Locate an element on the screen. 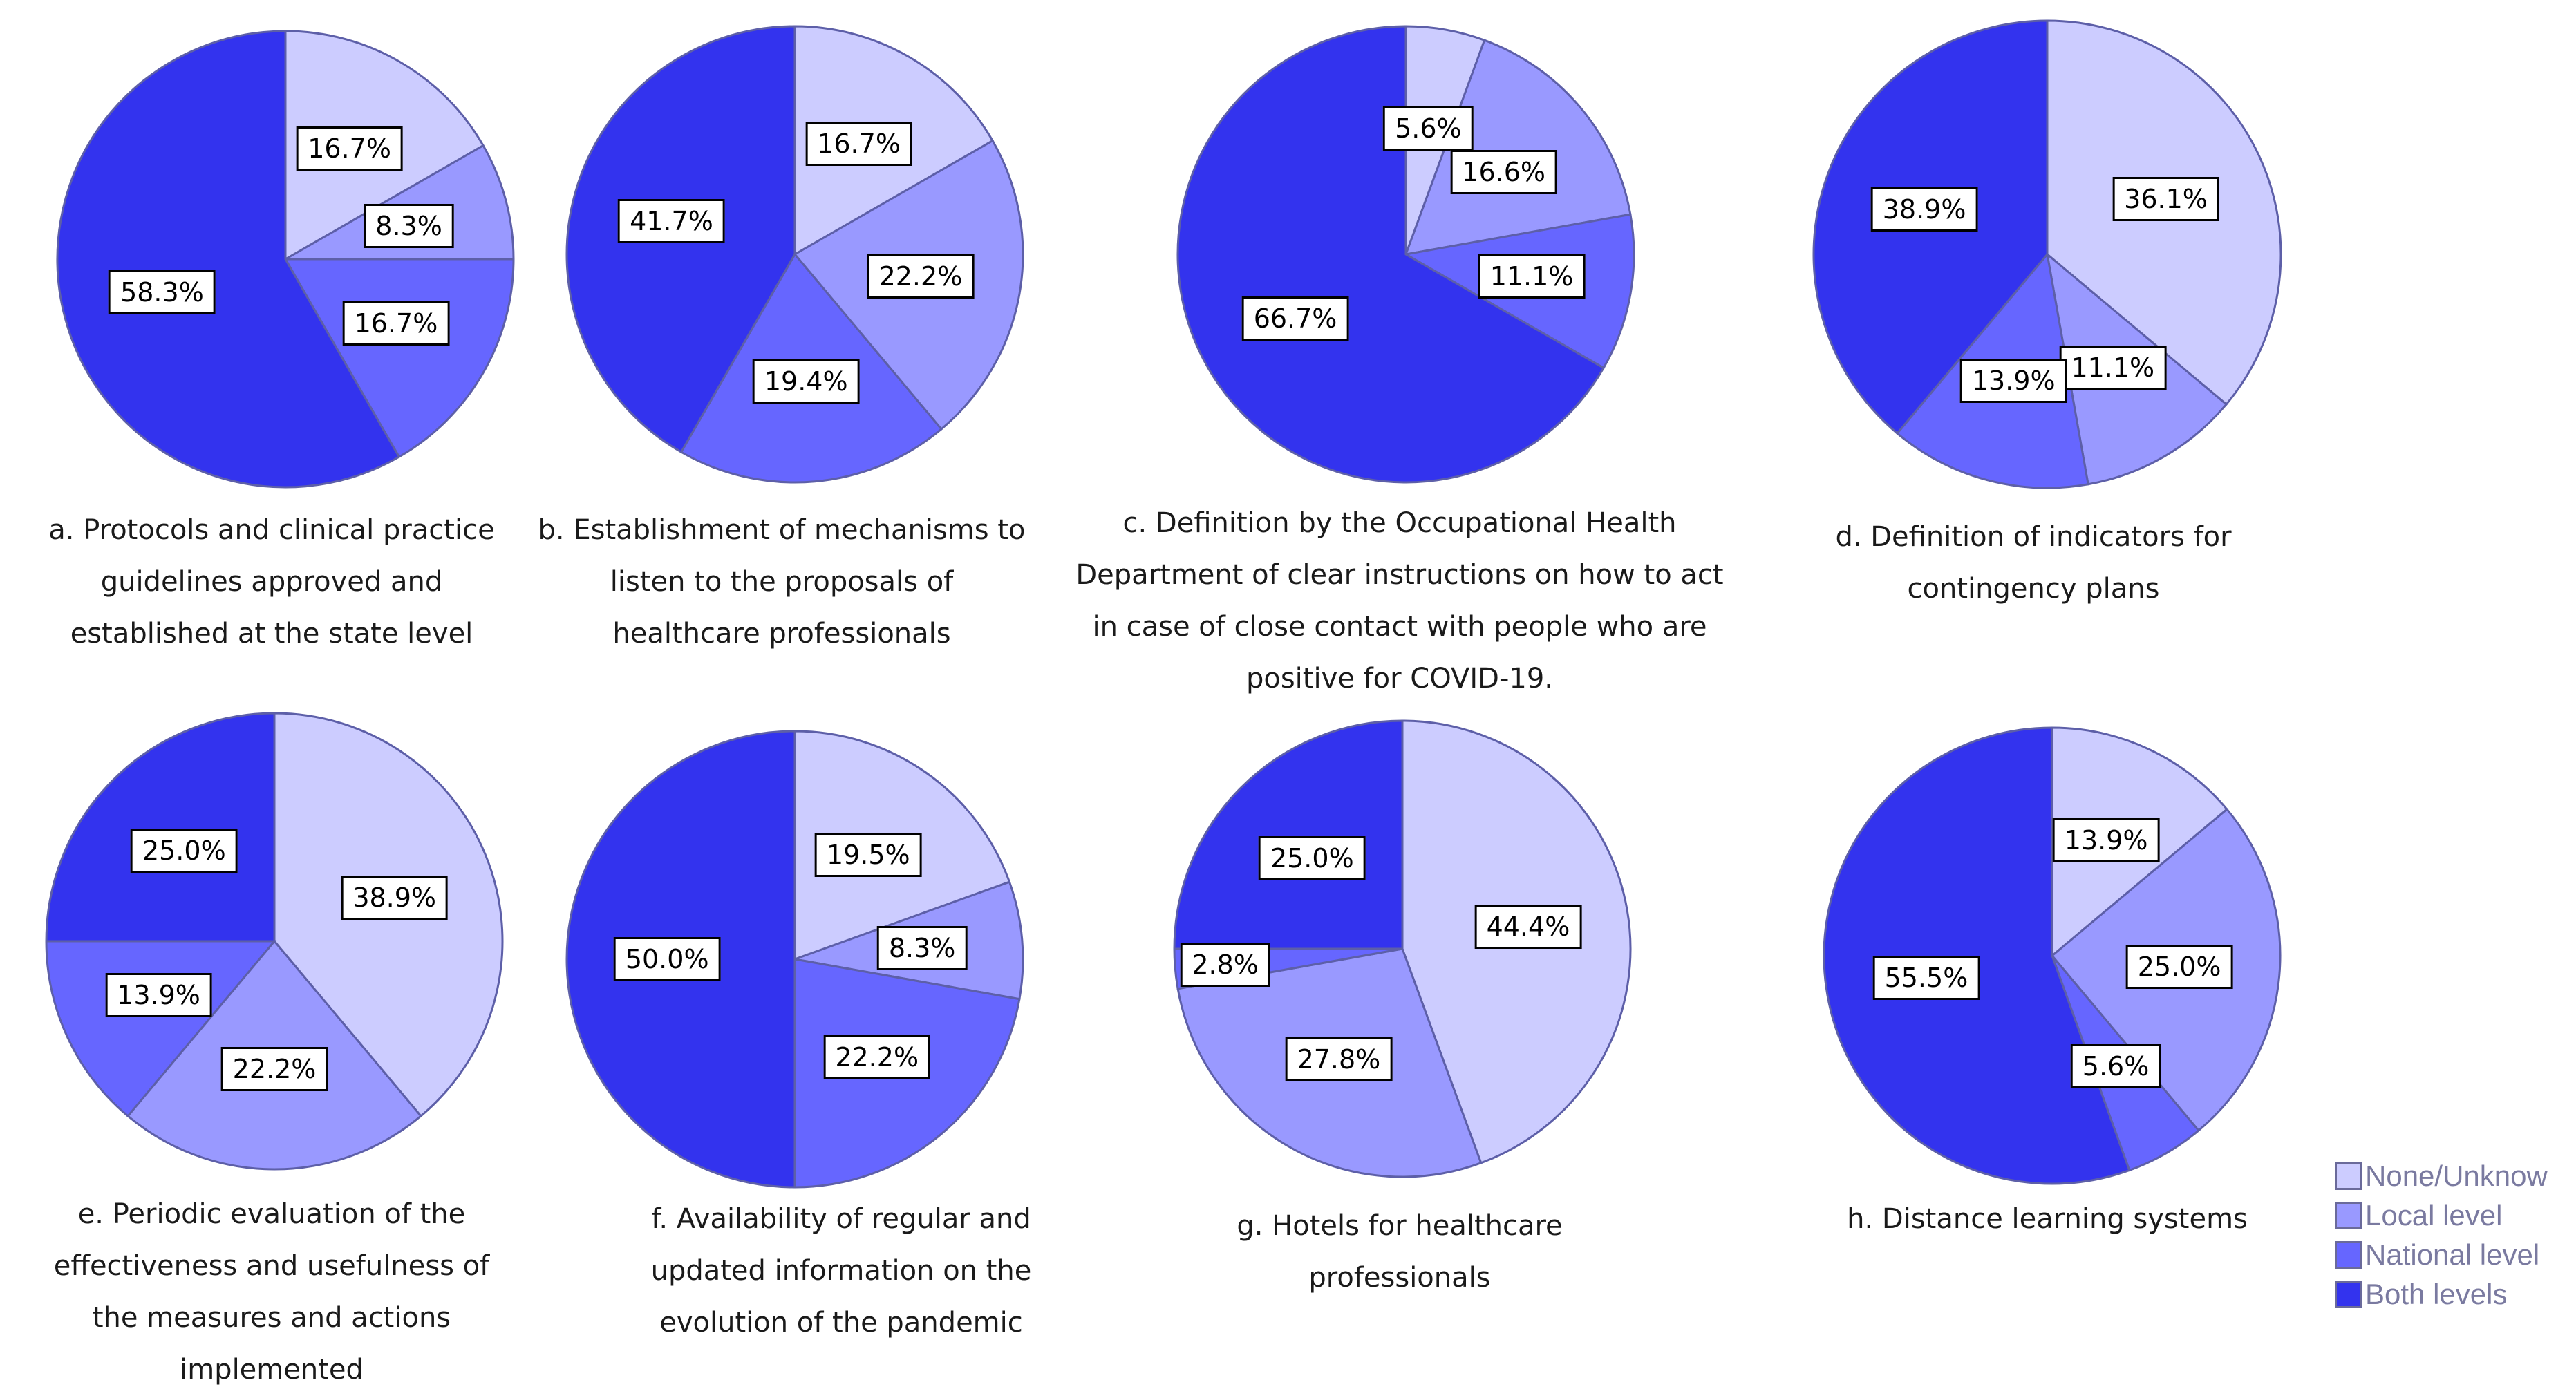 The width and height of the screenshot is (2576, 1398). legend-swatch-none is located at coordinates (2348, 1176).